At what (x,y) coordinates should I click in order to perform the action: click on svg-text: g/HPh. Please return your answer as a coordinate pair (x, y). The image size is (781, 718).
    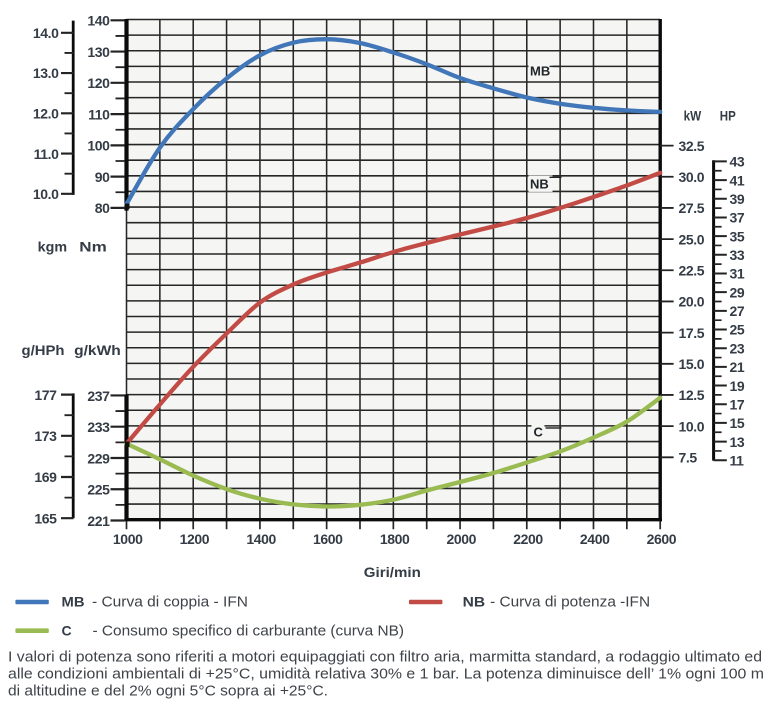
    Looking at the image, I should click on (43, 350).